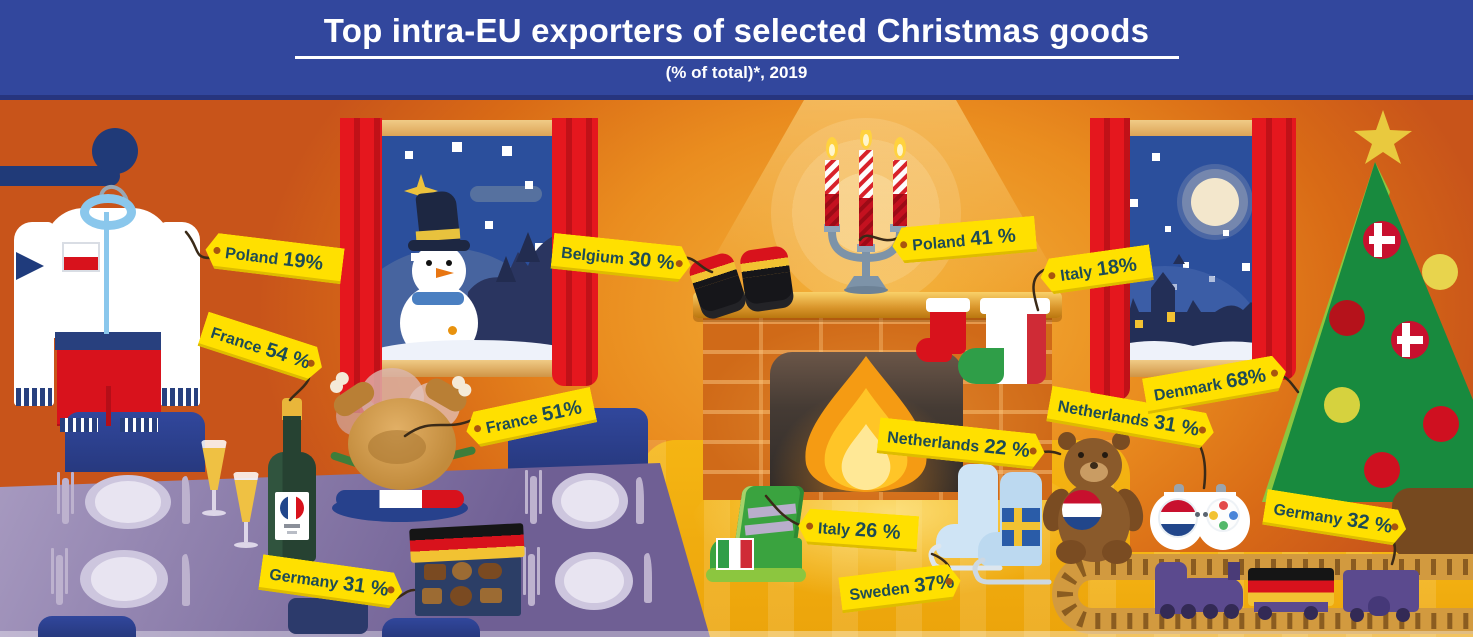 This screenshot has width=1473, height=637. Describe the element at coordinates (1094, 472) in the screenshot. I see `teddy-muzzle` at that location.